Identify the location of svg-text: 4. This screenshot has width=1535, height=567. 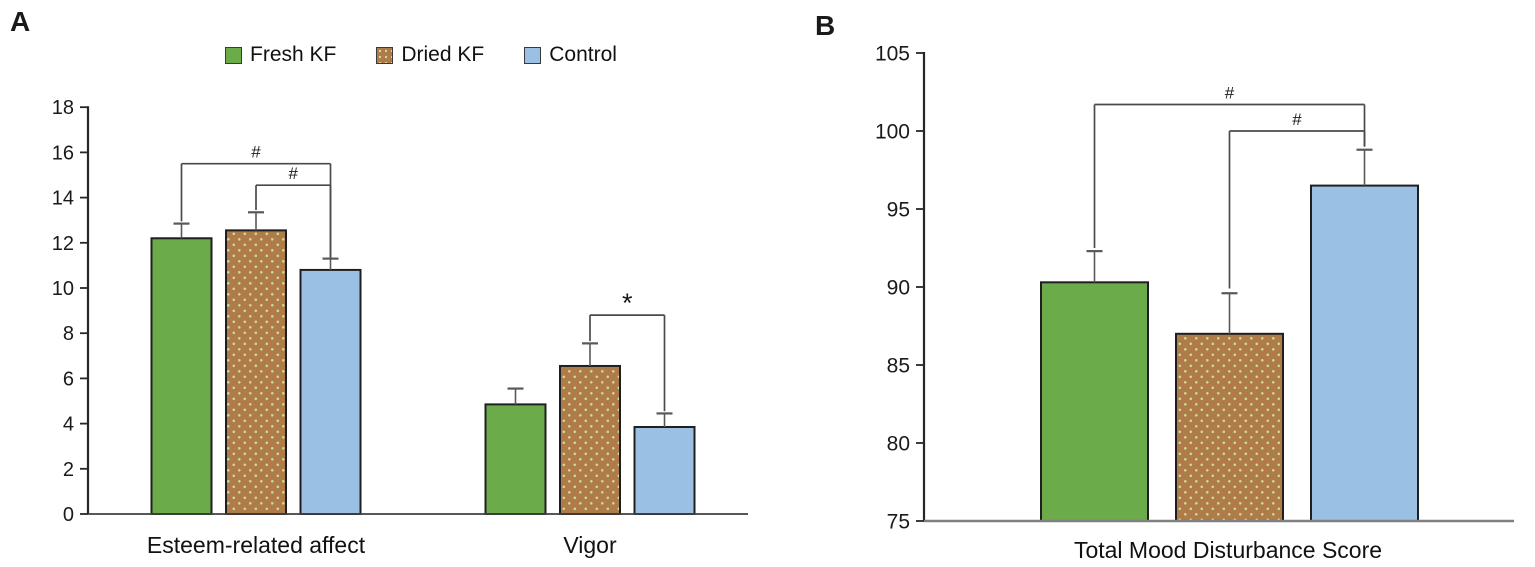
(68, 425).